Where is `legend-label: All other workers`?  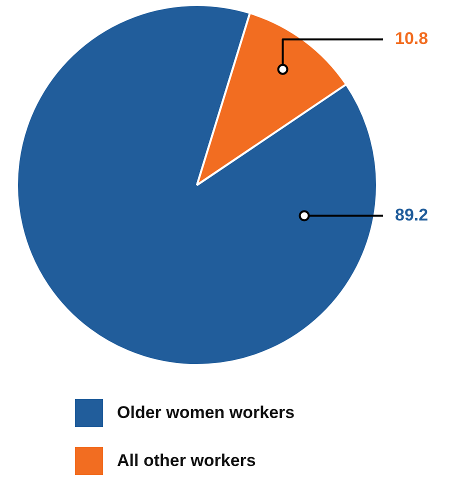 legend-label: All other workers is located at coordinates (186, 461).